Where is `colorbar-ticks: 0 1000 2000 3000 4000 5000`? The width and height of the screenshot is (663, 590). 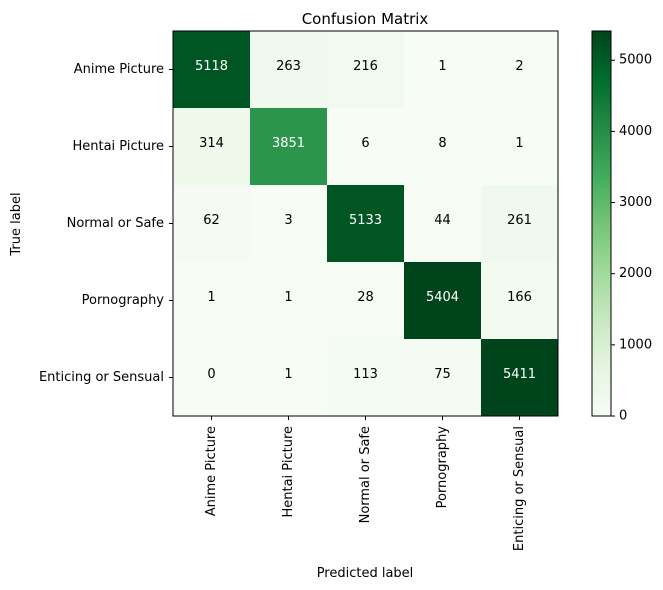 colorbar-ticks: 0 1000 2000 3000 4000 5000 is located at coordinates (631, 238).